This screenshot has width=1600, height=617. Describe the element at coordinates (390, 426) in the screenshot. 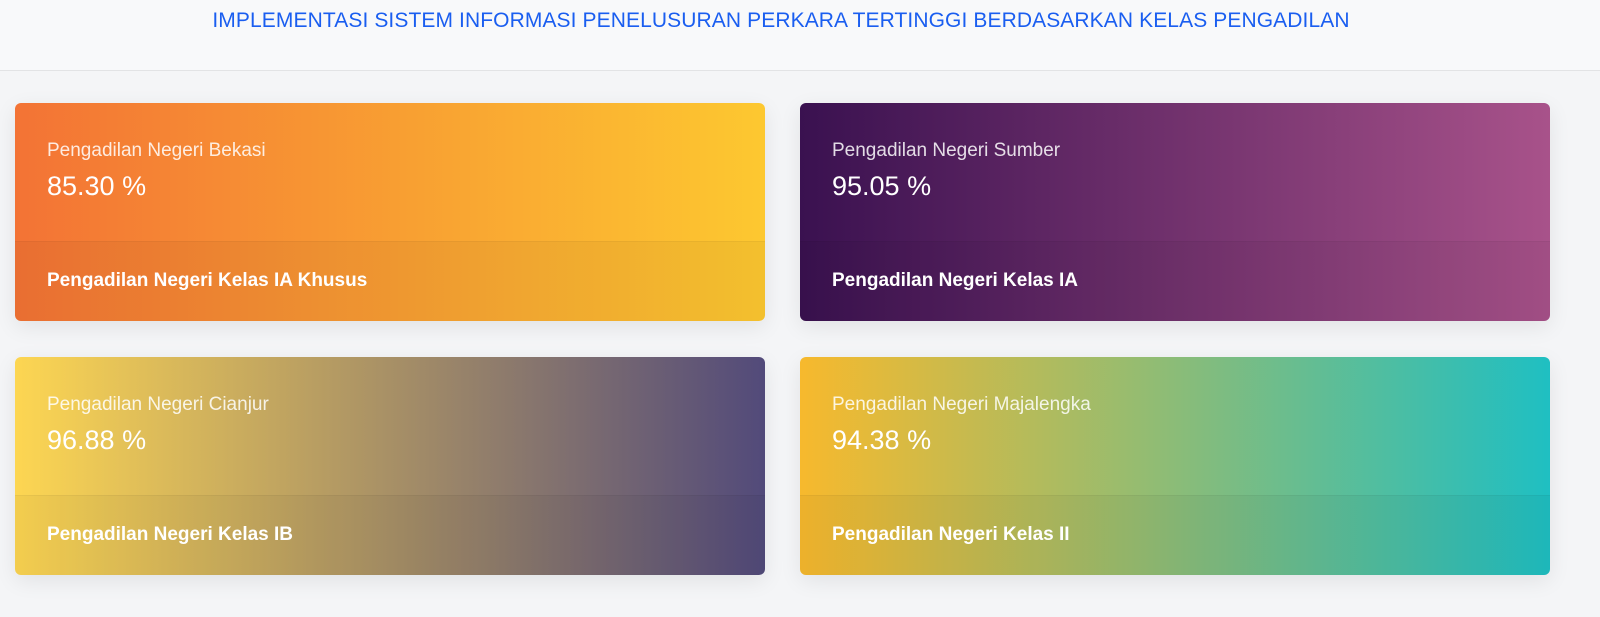

I see `card-body: Pengadilan Negeri Cianjur 96.88 %` at that location.